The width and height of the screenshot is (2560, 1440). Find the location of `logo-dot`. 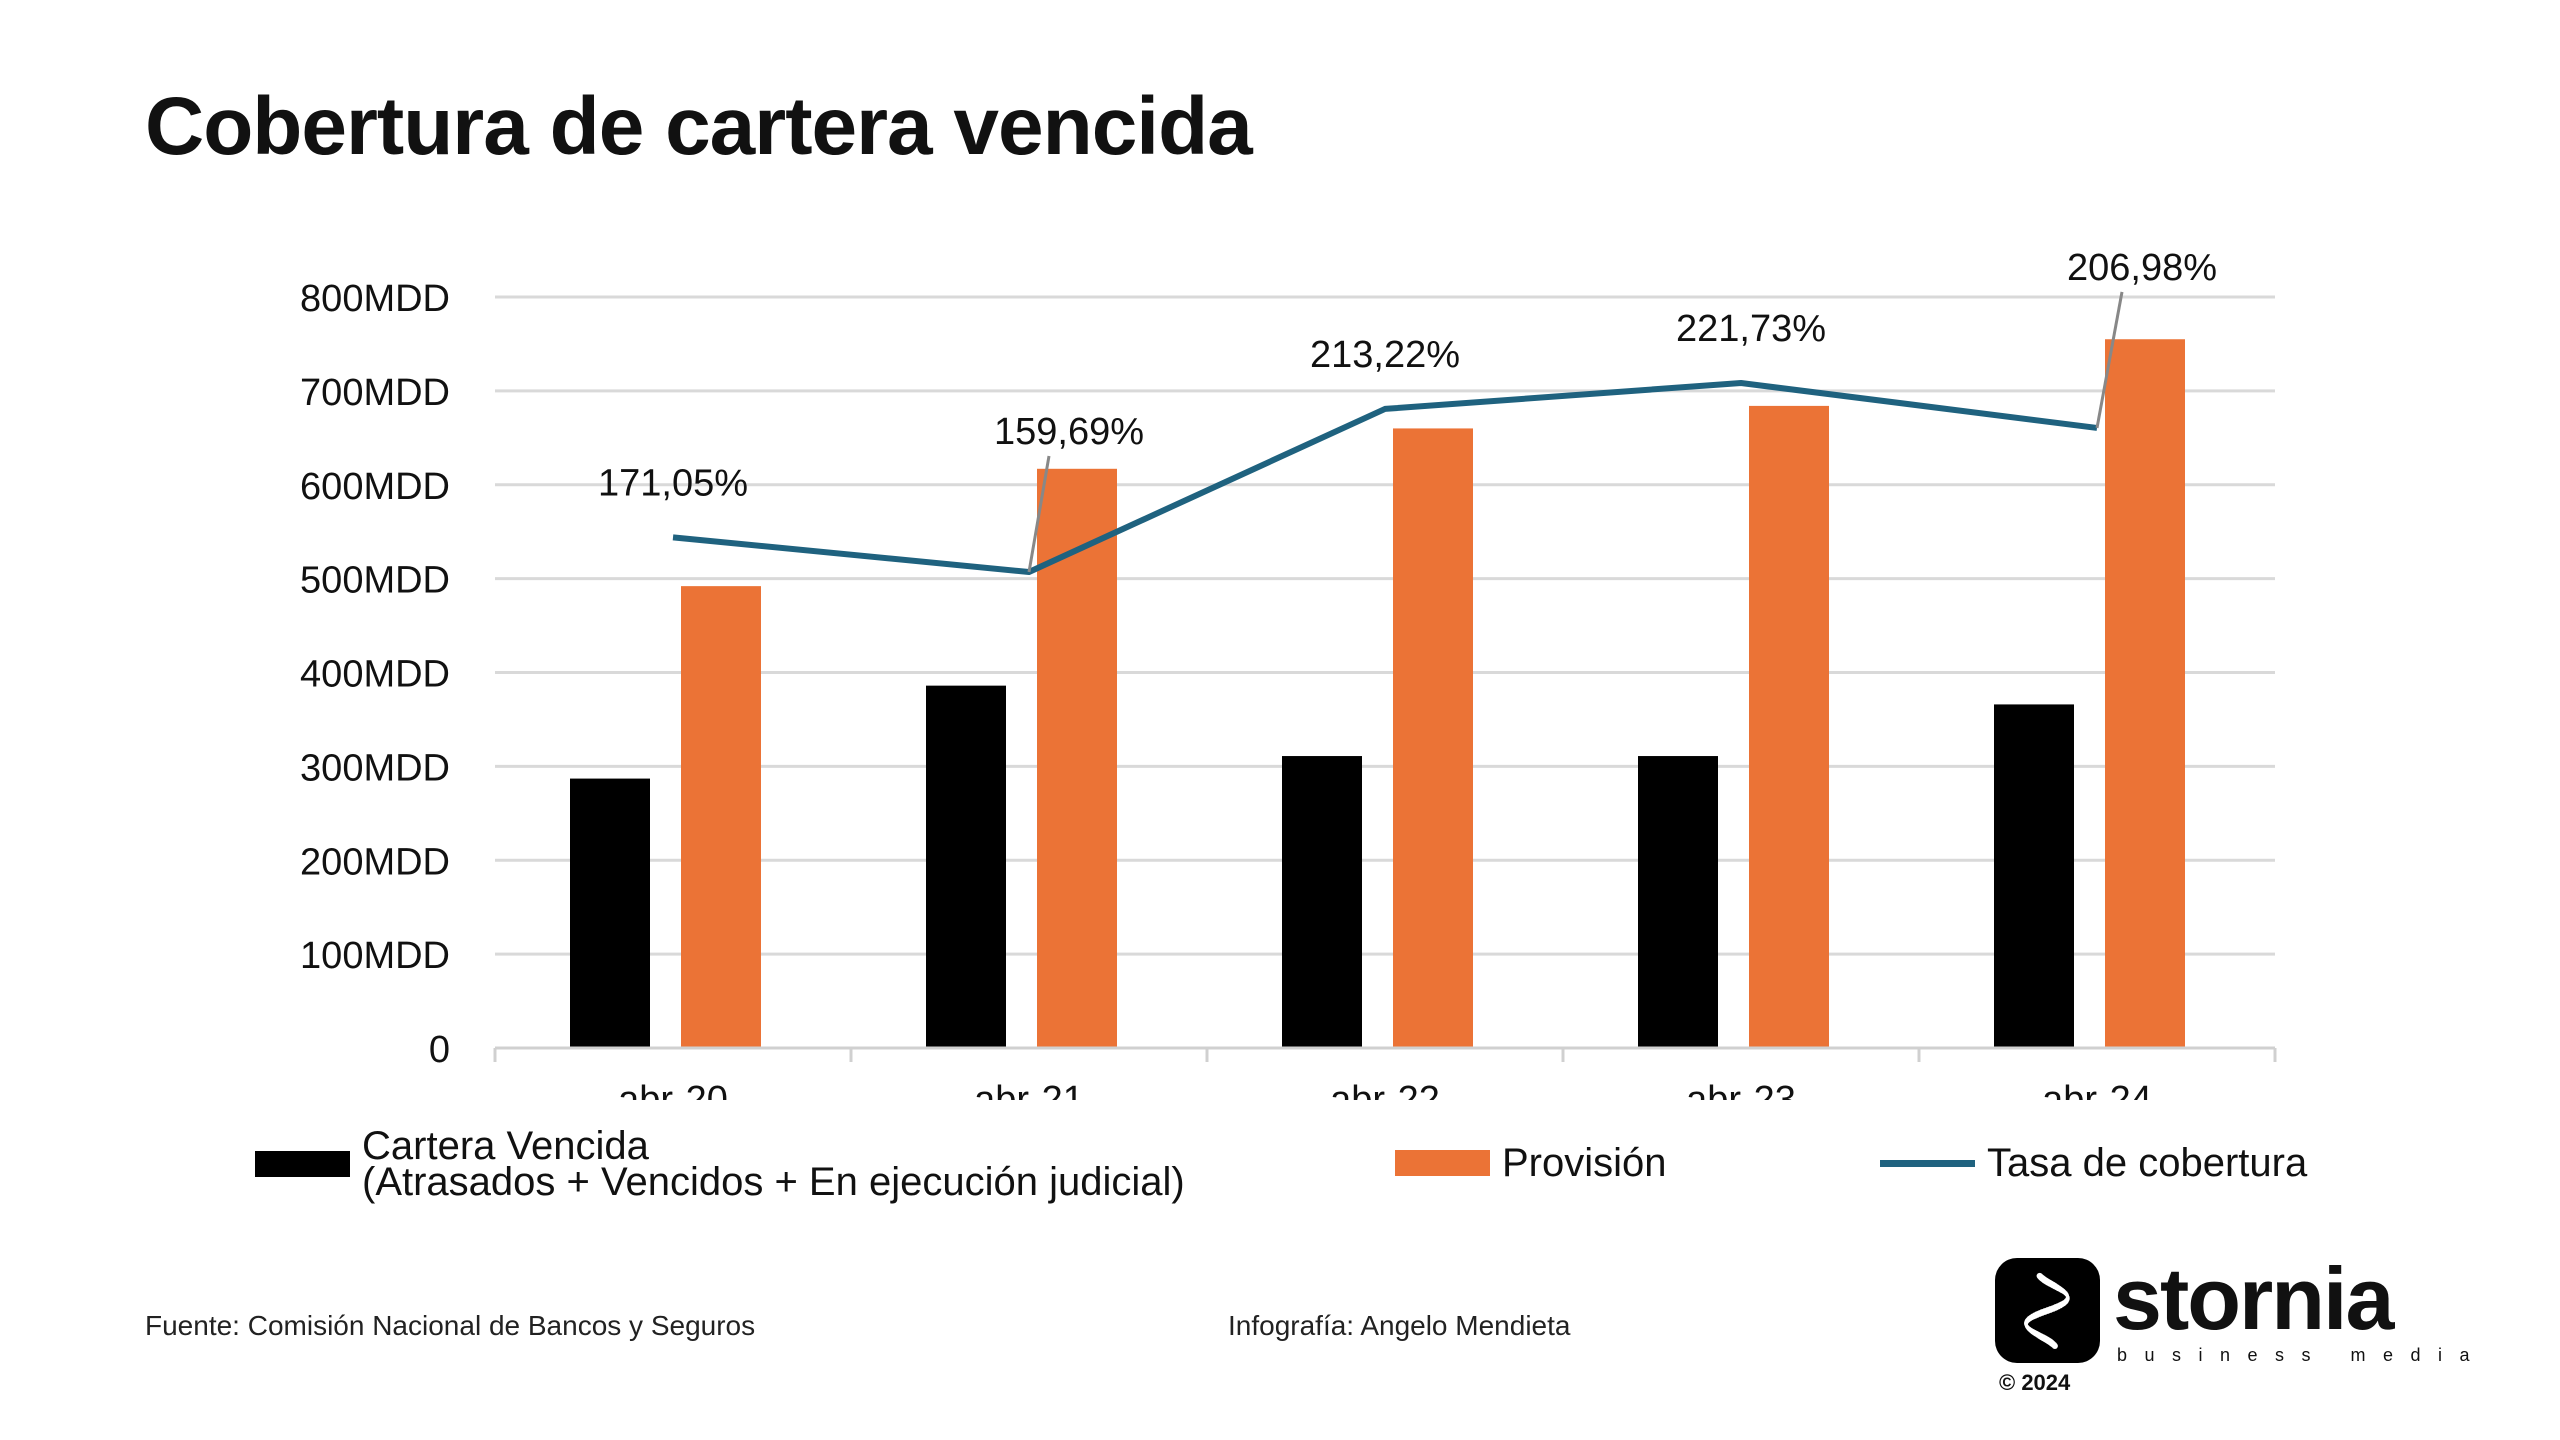

logo-dot is located at coordinates (2054, 1346).